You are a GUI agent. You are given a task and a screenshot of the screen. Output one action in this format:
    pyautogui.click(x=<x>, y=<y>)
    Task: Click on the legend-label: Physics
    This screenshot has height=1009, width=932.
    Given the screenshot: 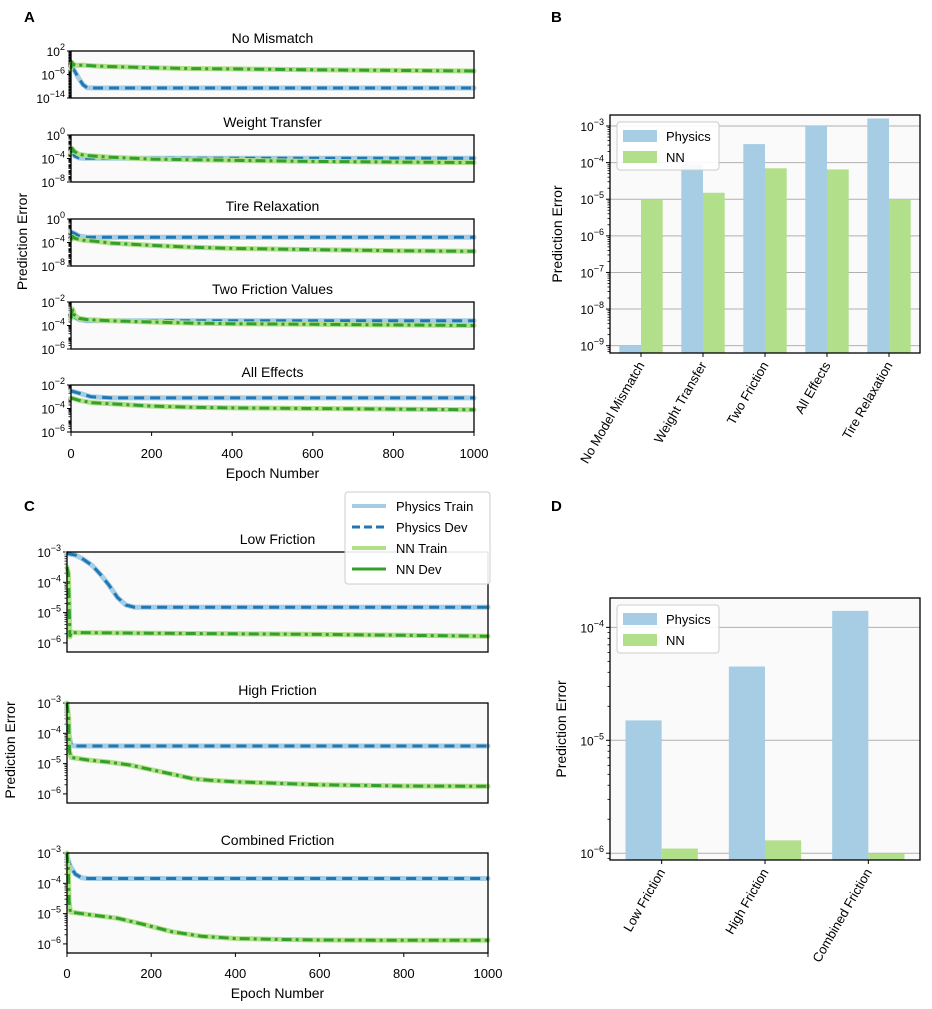 What is the action you would take?
    pyautogui.click(x=688, y=136)
    